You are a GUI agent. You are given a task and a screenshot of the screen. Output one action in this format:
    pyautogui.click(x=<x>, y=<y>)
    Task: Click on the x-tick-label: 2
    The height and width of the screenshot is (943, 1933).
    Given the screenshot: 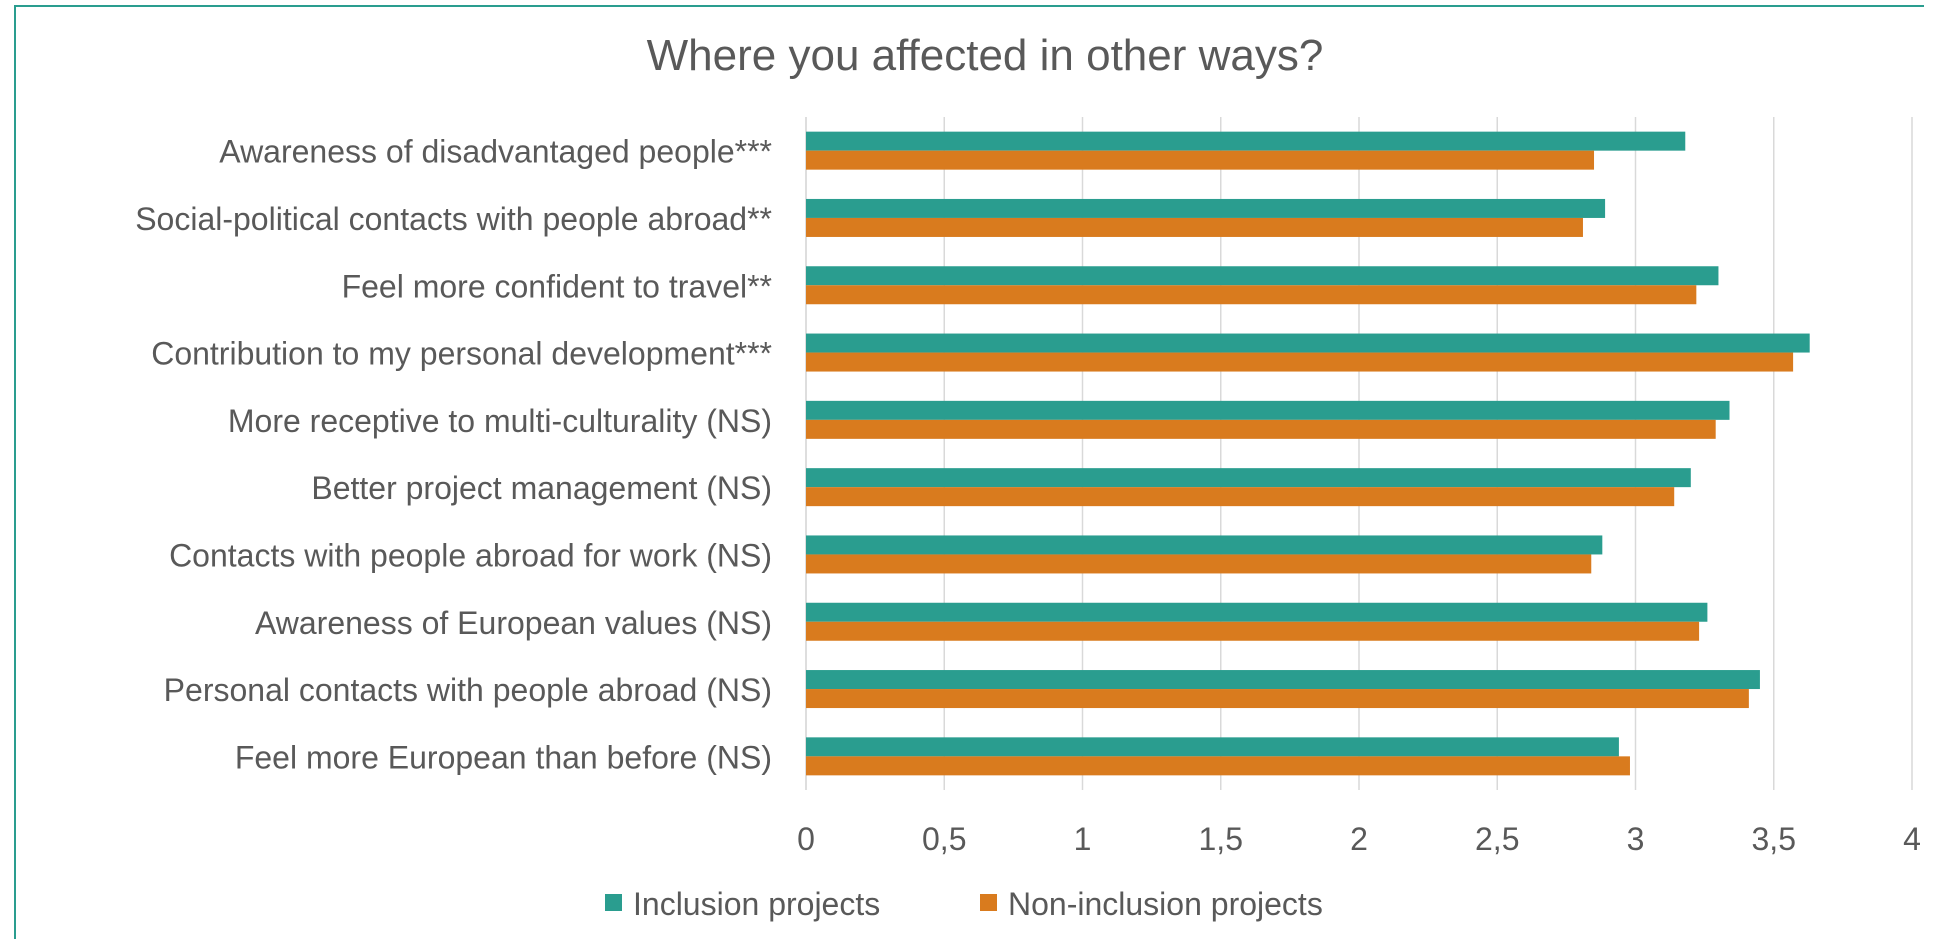 What is the action you would take?
    pyautogui.click(x=1359, y=839)
    